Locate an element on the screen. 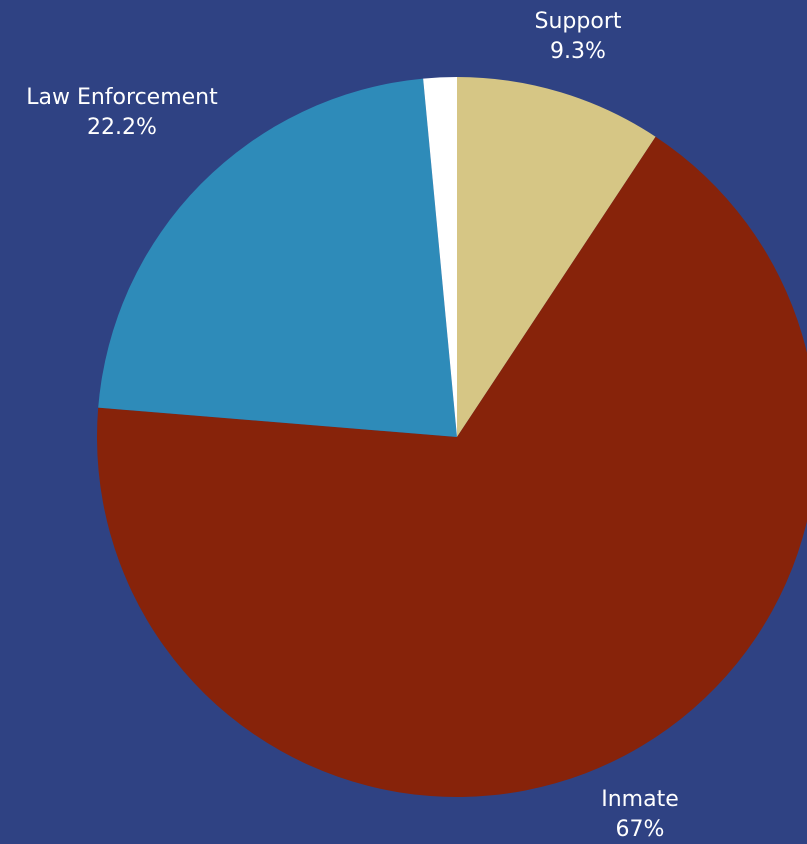 The height and width of the screenshot is (844, 807). slice-value-inmate: 67% is located at coordinates (640, 829).